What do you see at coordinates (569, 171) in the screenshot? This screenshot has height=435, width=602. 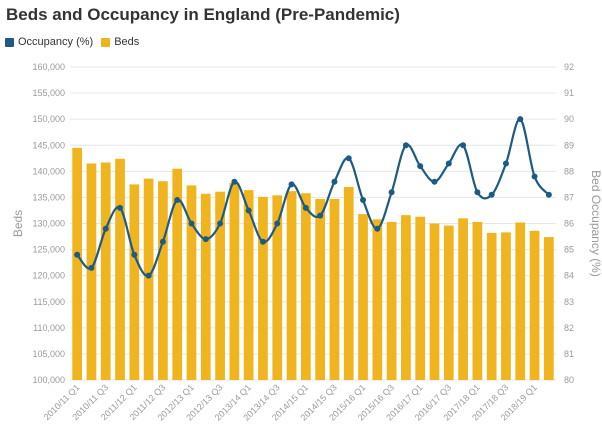 I see `right-axis-tick-label: 88` at bounding box center [569, 171].